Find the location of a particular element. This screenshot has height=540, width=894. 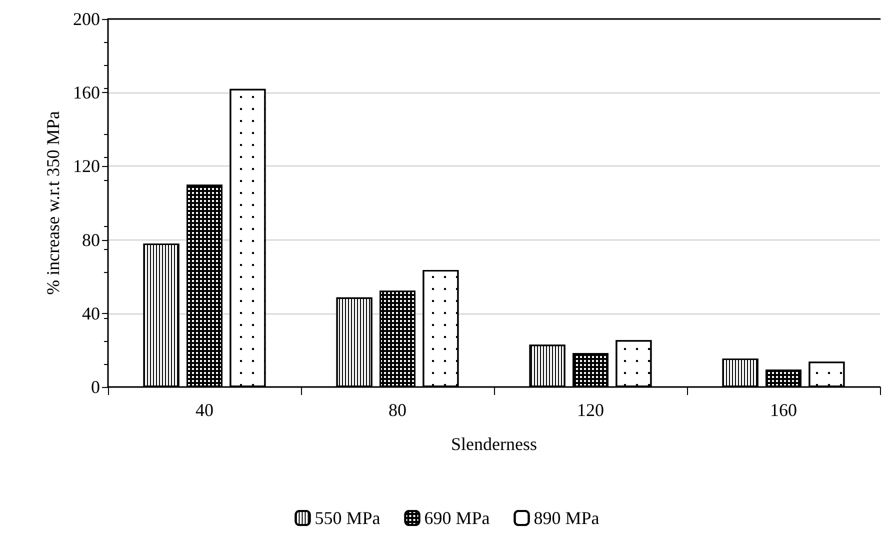

y-tick-label: 200 is located at coordinates (86, 19).